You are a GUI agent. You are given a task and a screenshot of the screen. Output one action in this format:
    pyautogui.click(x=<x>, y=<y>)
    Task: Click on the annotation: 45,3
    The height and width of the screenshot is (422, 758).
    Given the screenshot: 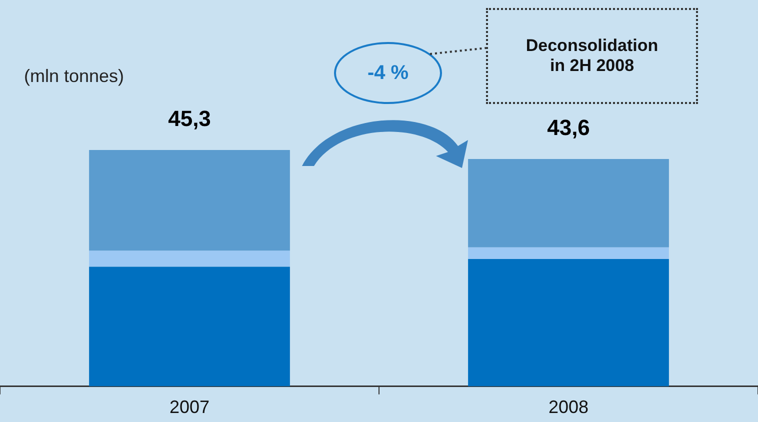 What is the action you would take?
    pyautogui.click(x=189, y=118)
    